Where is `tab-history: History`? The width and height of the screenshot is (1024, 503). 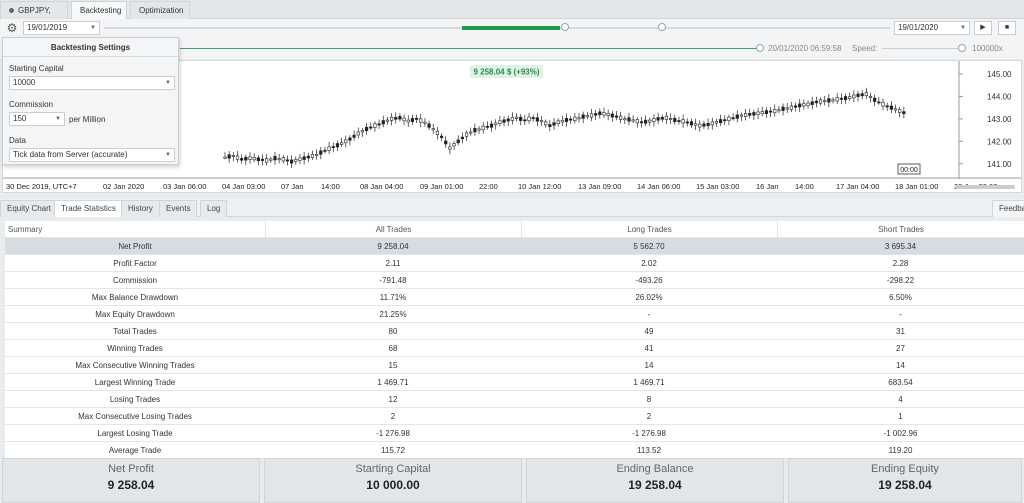
tab-history: History is located at coordinates (140, 208).